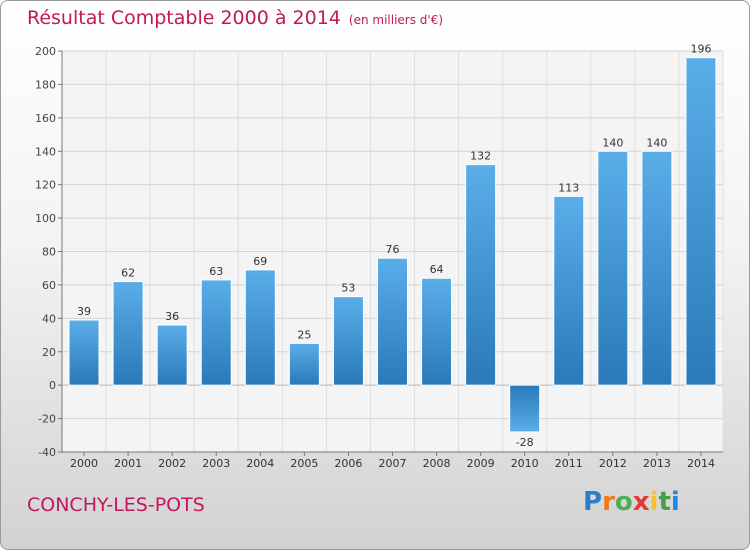 The width and height of the screenshot is (750, 550). Describe the element at coordinates (393, 249) in the screenshot. I see `data-label-2007: 76` at that location.